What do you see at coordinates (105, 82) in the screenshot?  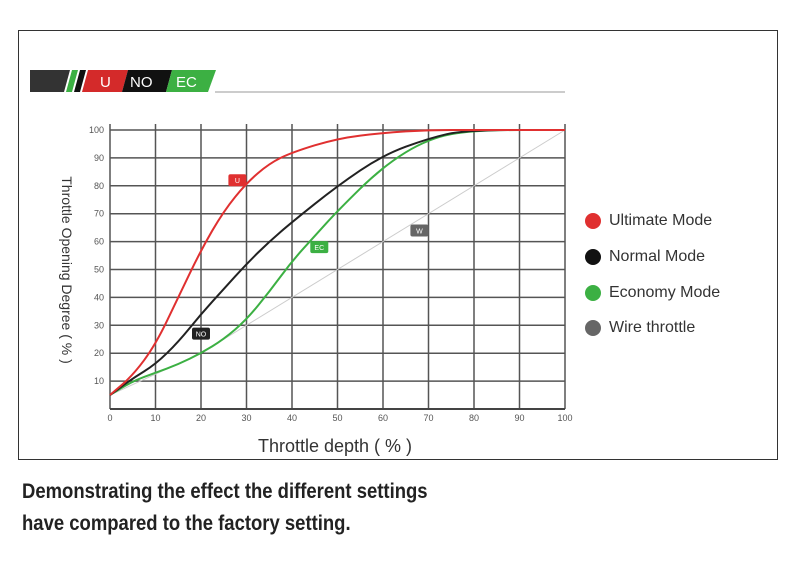 I see `logo-u: U` at bounding box center [105, 82].